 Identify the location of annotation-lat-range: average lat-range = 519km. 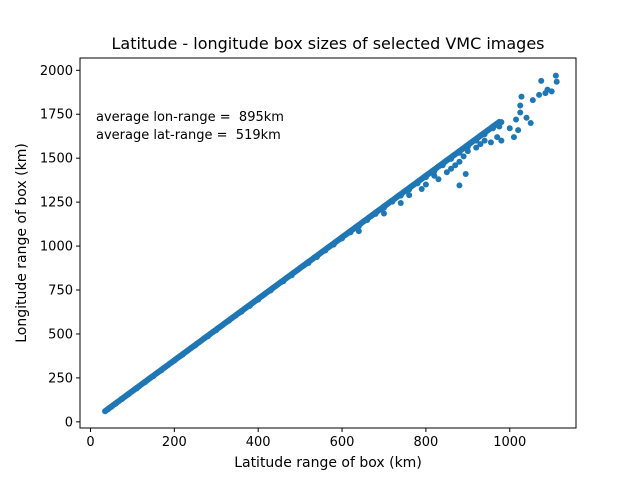
(188, 135).